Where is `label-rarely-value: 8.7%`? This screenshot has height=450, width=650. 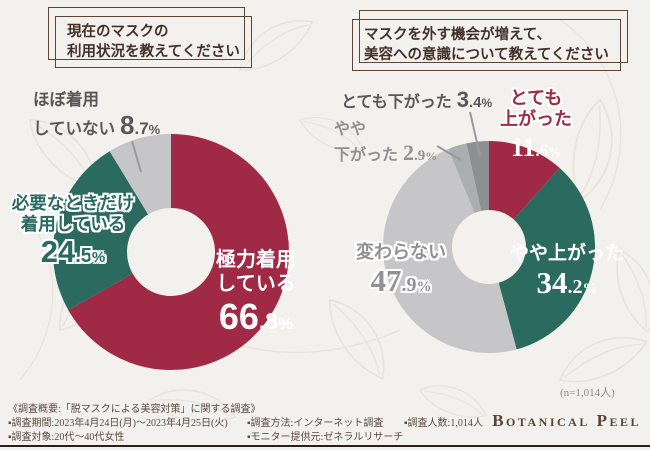 label-rarely-value: 8.7% is located at coordinates (140, 125).